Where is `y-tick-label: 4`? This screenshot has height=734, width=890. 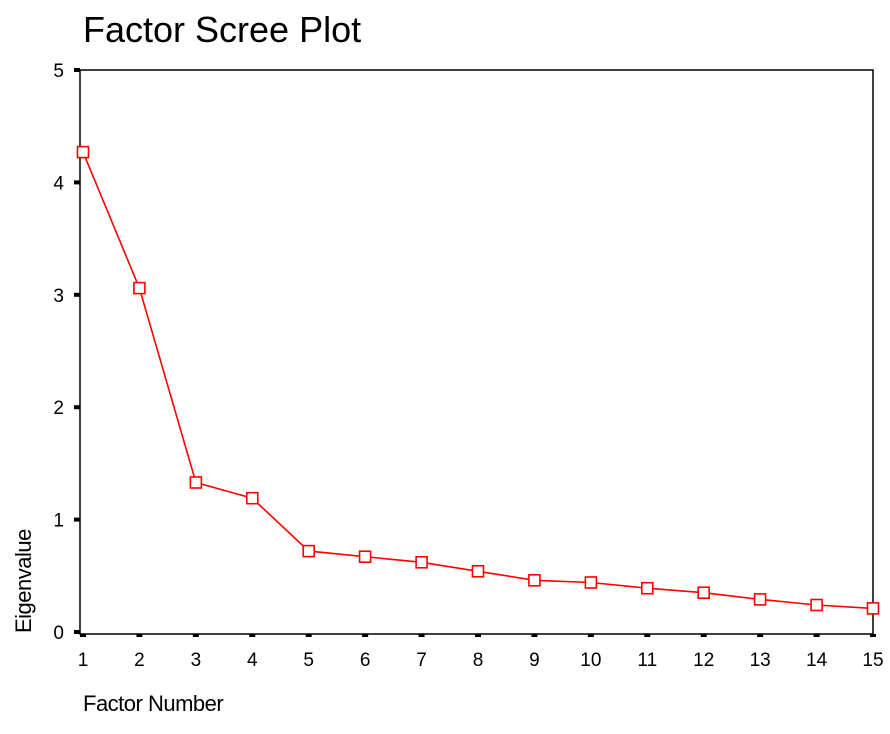
y-tick-label: 4 is located at coordinates (58, 183).